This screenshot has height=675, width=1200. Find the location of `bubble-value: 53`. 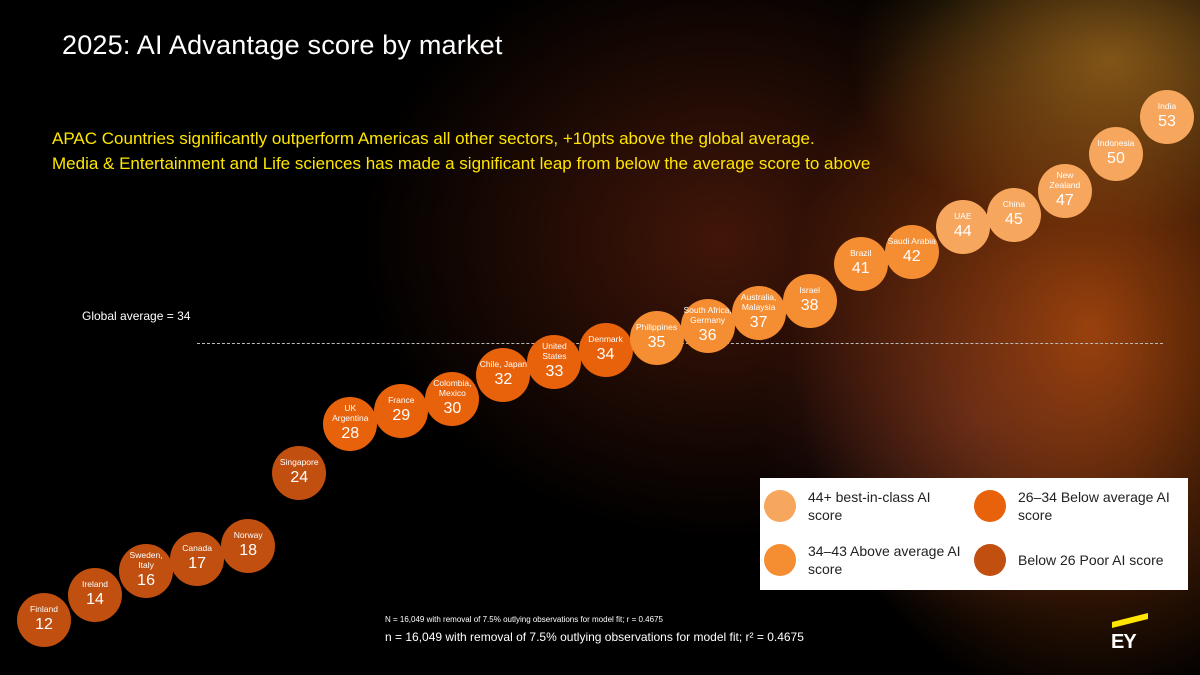

bubble-value: 53 is located at coordinates (1167, 121).